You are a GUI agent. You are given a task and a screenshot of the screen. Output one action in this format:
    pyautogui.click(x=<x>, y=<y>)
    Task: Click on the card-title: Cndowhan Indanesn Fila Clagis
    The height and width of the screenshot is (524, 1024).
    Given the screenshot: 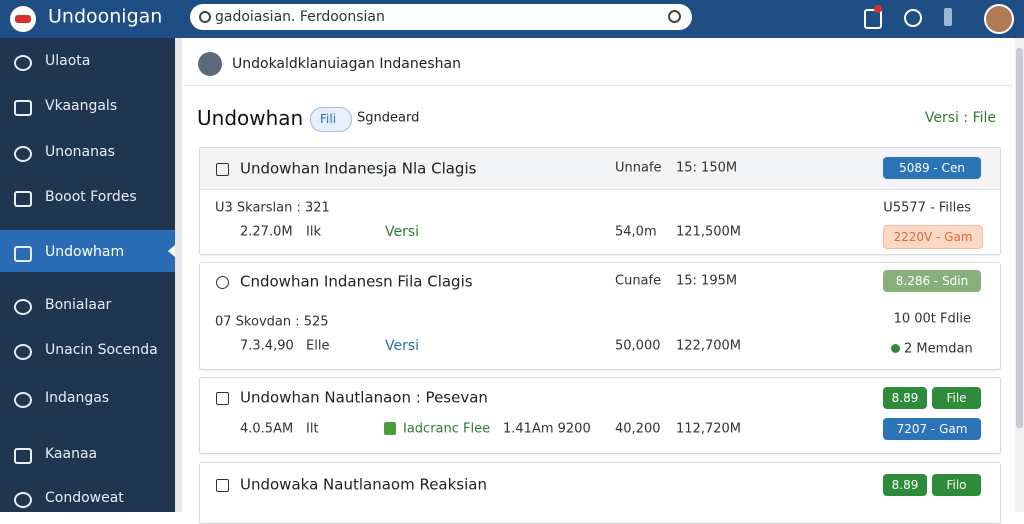 What is the action you would take?
    pyautogui.click(x=356, y=281)
    